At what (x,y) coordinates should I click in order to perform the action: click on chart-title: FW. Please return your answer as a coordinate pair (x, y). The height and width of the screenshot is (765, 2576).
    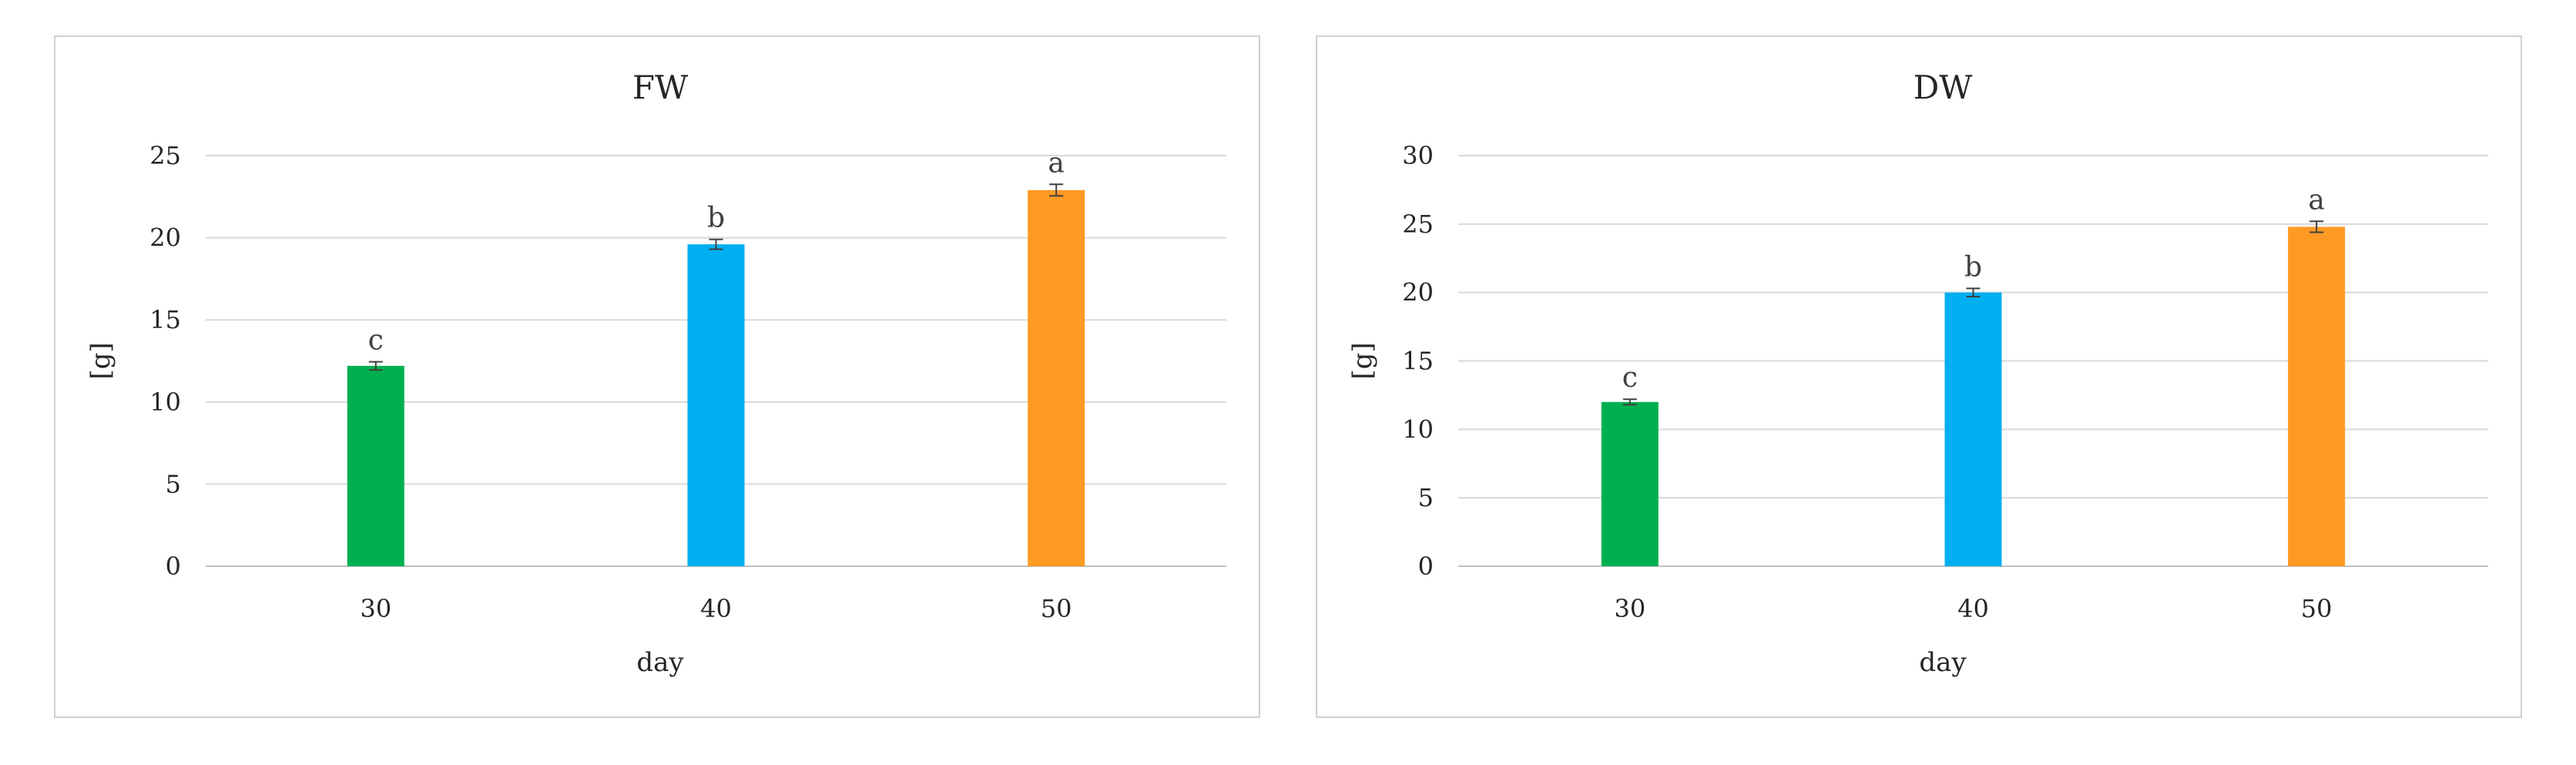
    Looking at the image, I should click on (660, 87).